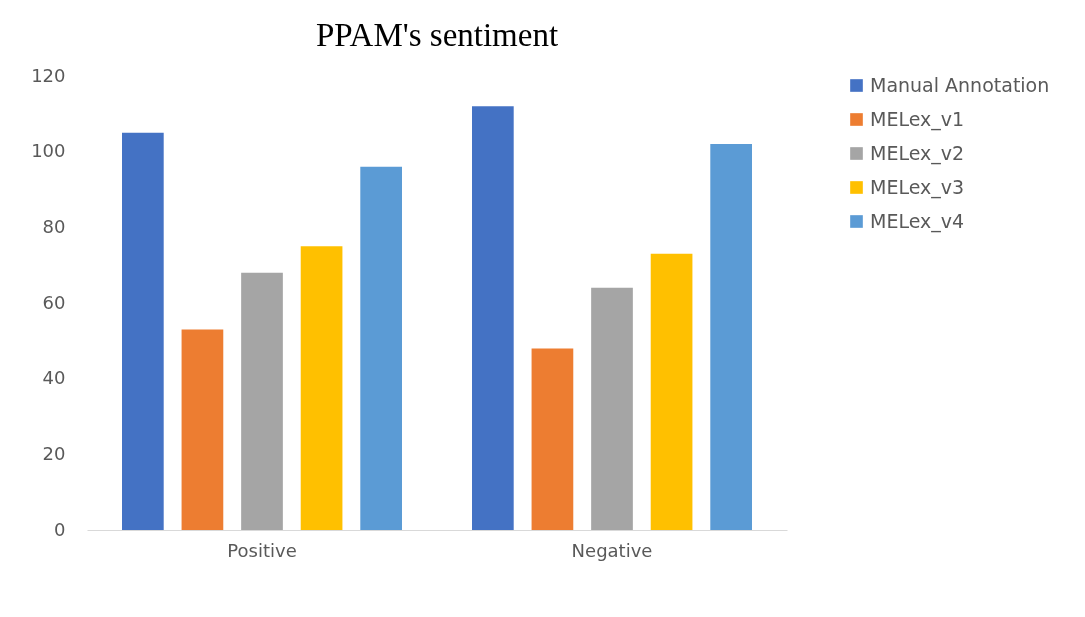  Describe the element at coordinates (54, 453) in the screenshot. I see `y-tick-label: 20` at that location.